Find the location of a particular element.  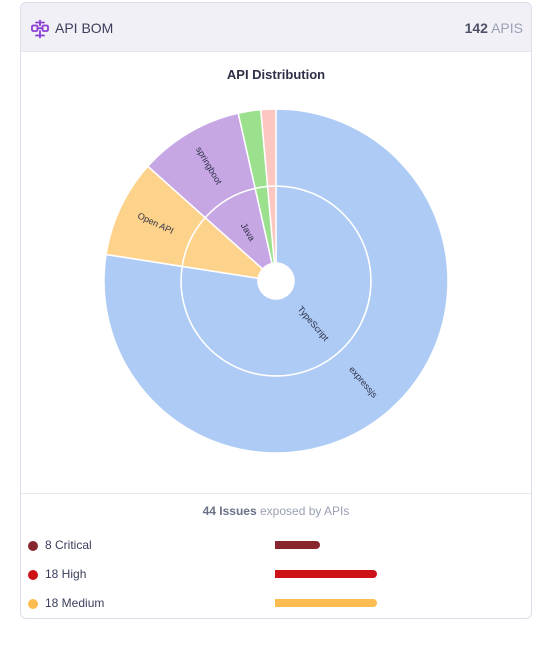

issue-row: 8 Critical is located at coordinates (276, 546).